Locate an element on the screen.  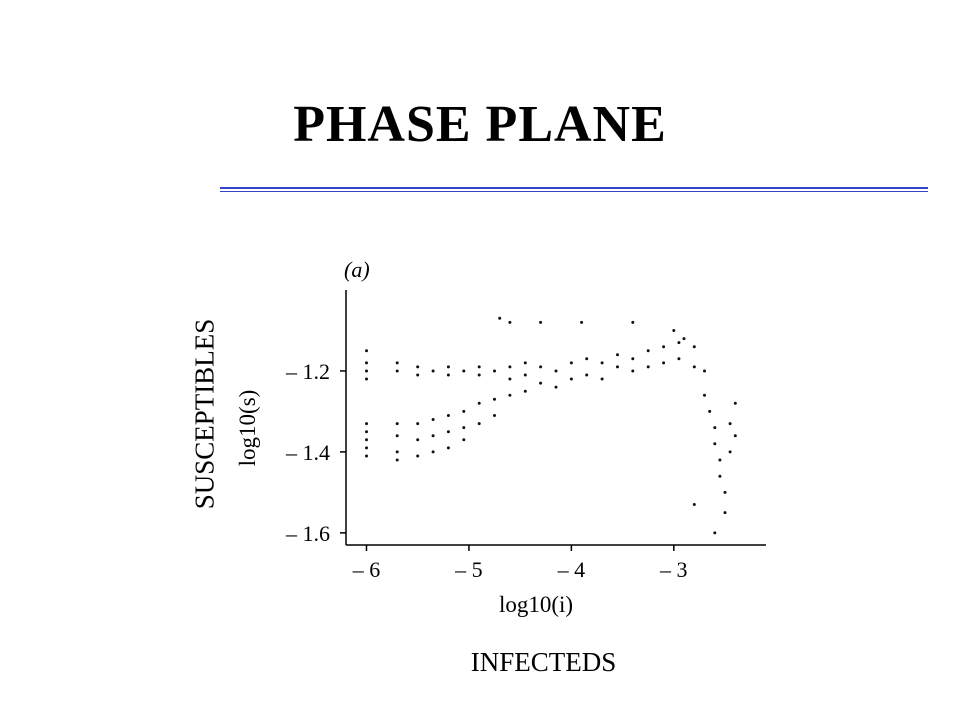
title-divider is located at coordinates (574, 188).